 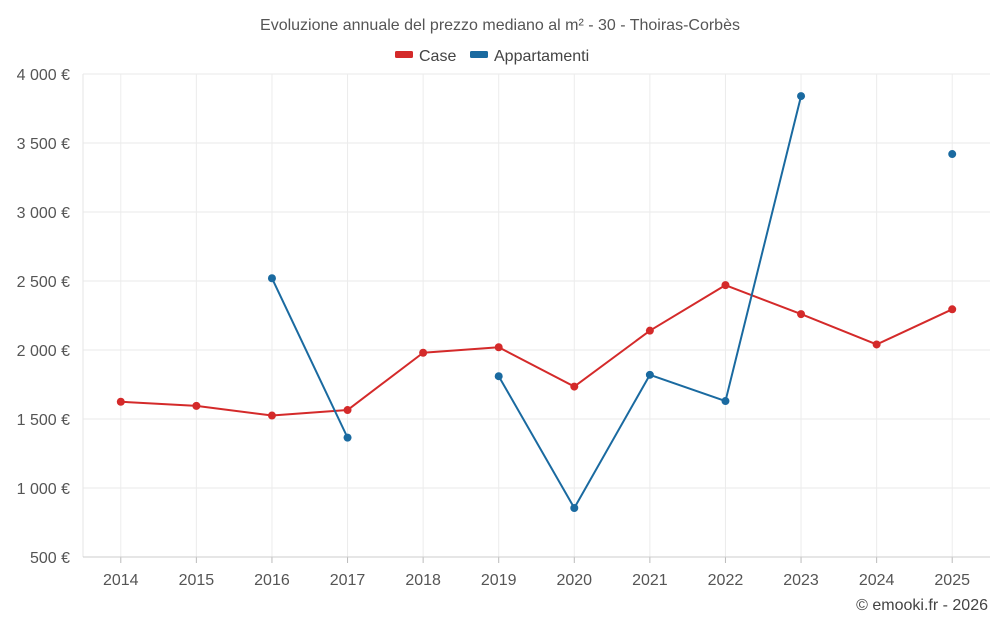 I want to click on y-tick-label: 1 500 €, so click(x=43, y=420).